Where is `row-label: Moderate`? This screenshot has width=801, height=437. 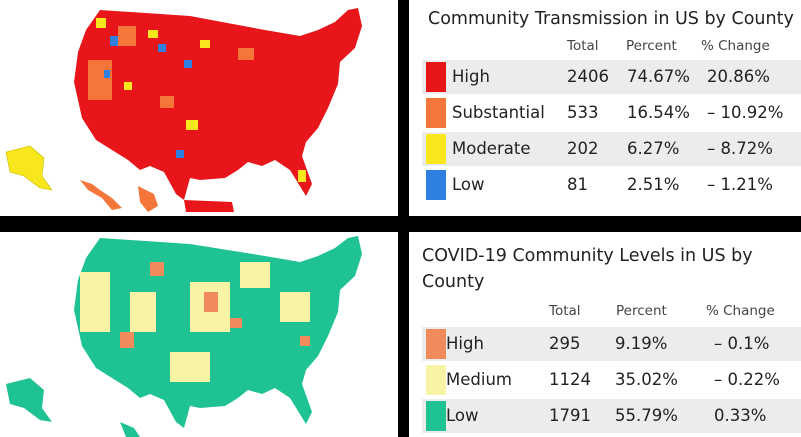
row-label: Moderate is located at coordinates (491, 148).